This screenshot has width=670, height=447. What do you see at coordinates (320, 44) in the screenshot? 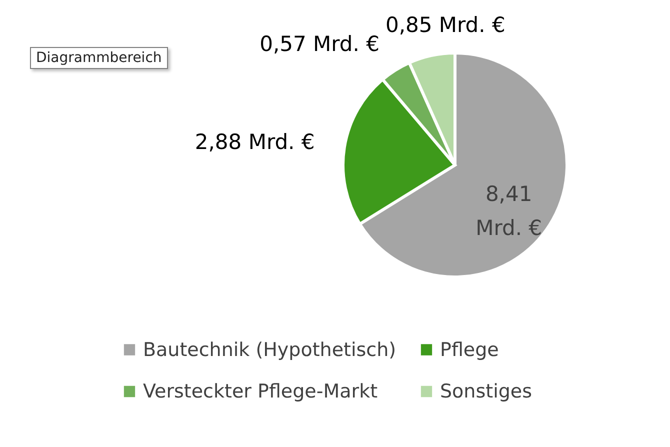
I see `data-label: 0,57 Mrd. €` at bounding box center [320, 44].